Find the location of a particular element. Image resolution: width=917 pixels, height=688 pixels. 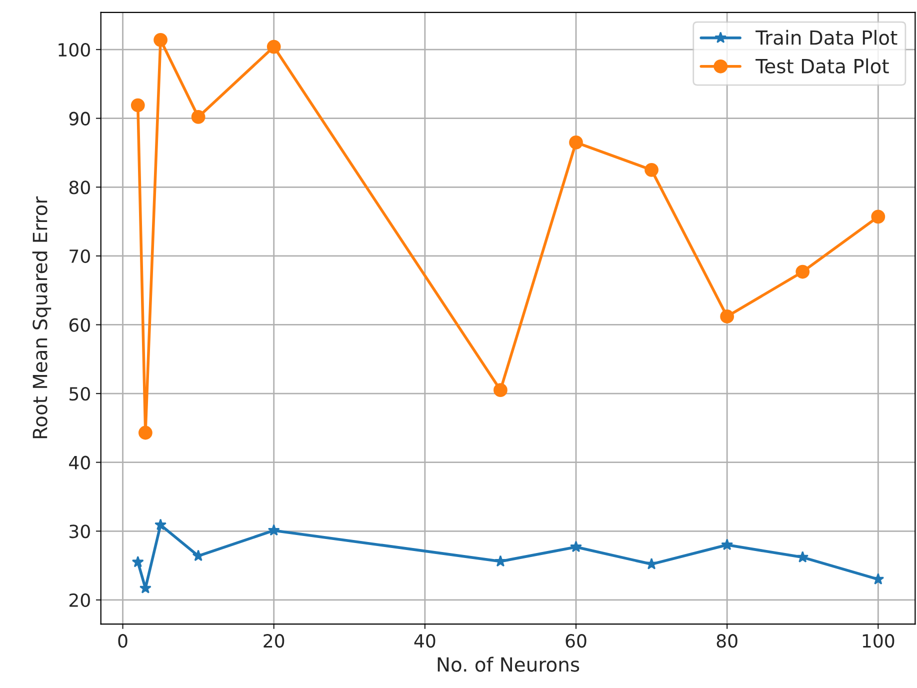

y-tick-label: 100 is located at coordinates (74, 49).